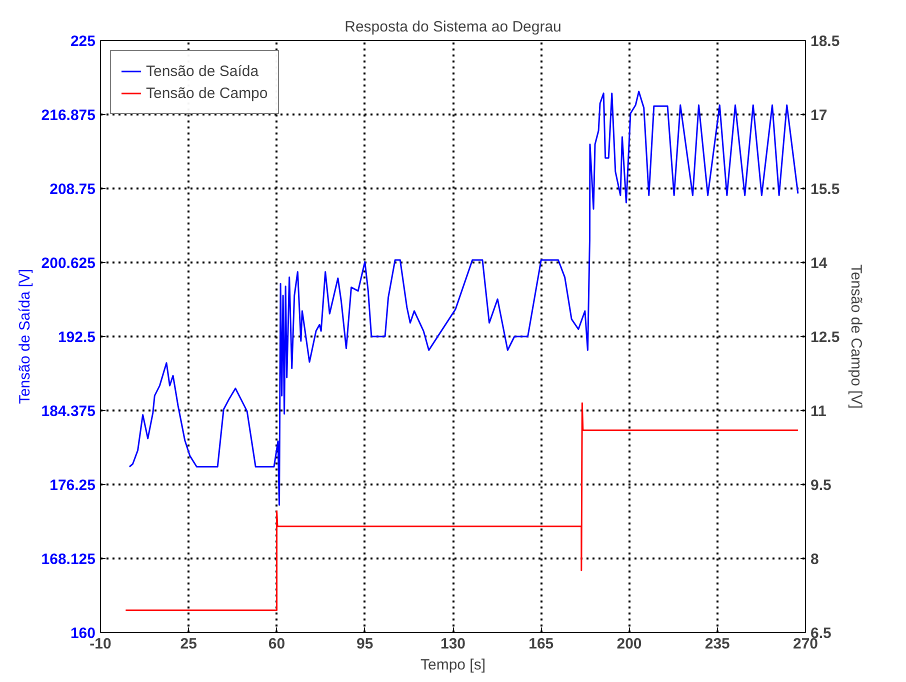 The height and width of the screenshot is (682, 906). Describe the element at coordinates (25, 336) in the screenshot. I see `y-axis-title: Tensão de Saída [V]` at that location.